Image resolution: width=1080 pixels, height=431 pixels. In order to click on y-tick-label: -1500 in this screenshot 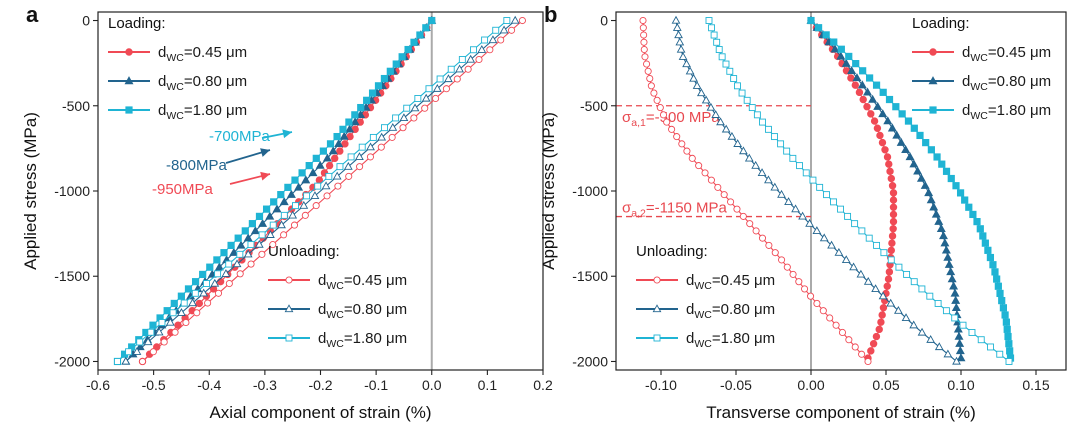, I will do `click(590, 276)`.